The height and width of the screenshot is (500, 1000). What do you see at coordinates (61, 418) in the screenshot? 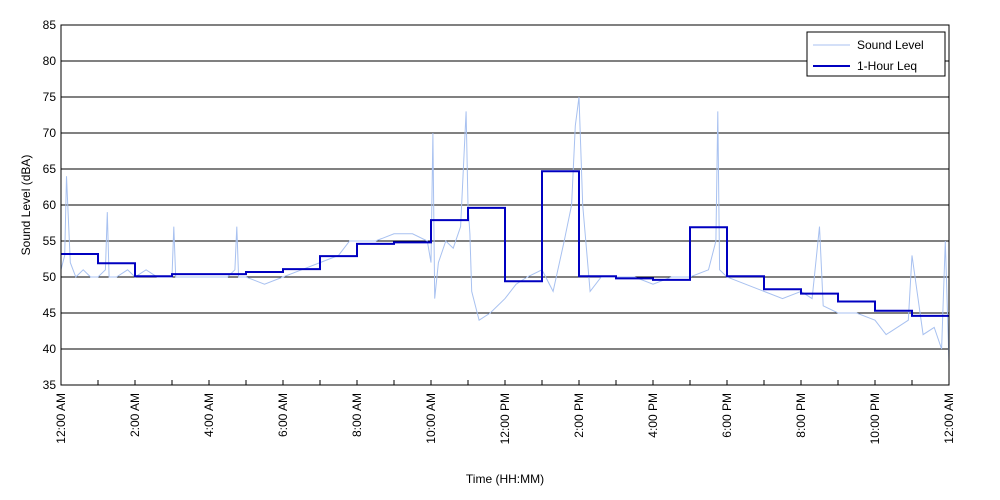
I see `x-tick-label-0: 12:00 AM` at bounding box center [61, 418].